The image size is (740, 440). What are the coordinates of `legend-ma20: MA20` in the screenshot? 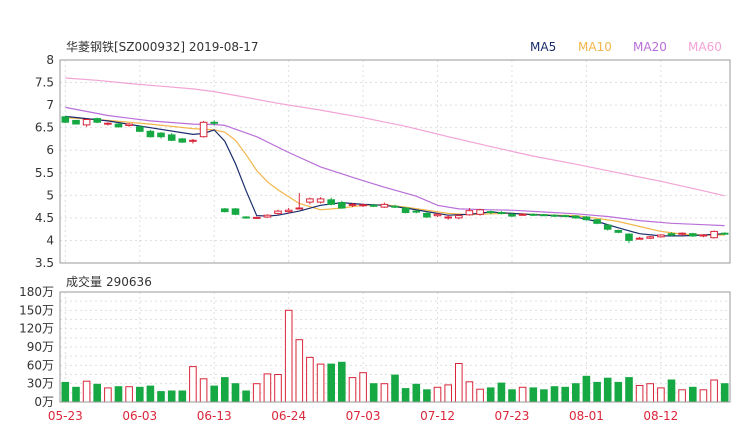 It's located at (650, 47).